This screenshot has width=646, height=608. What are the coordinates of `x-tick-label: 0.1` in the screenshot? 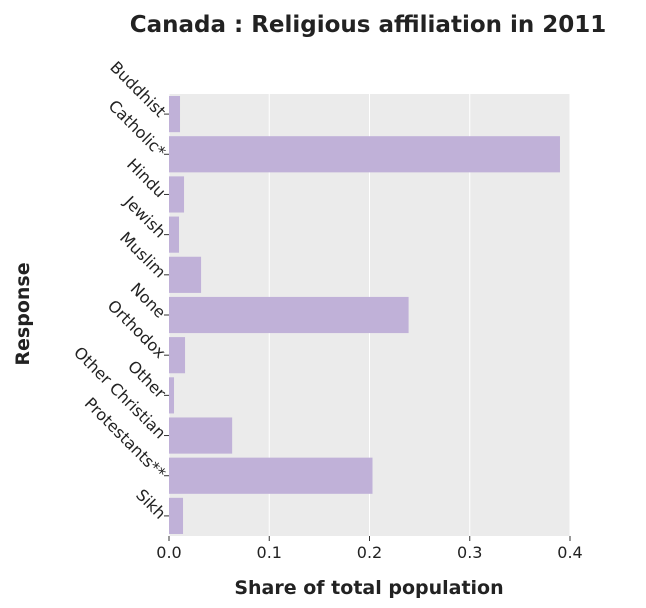 It's located at (269, 552).